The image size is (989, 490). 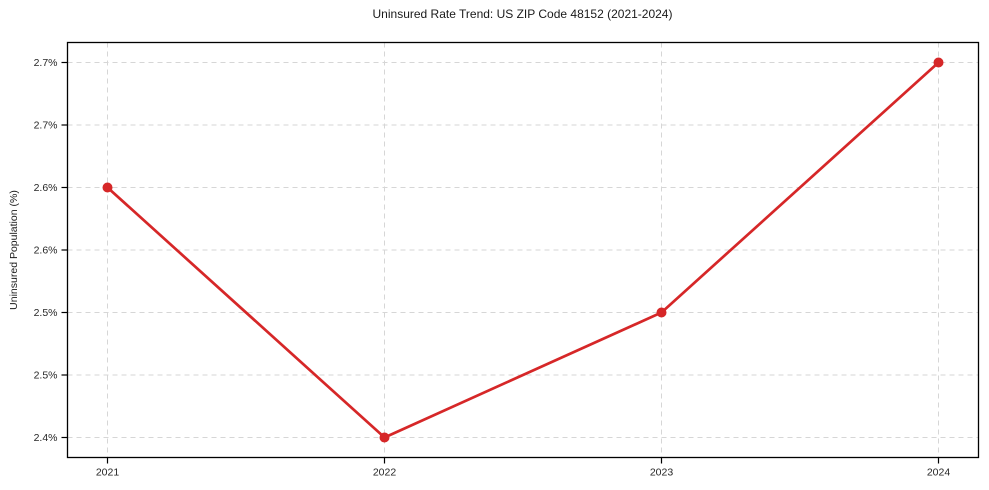 I want to click on x-tick-label: 2024, so click(x=939, y=473).